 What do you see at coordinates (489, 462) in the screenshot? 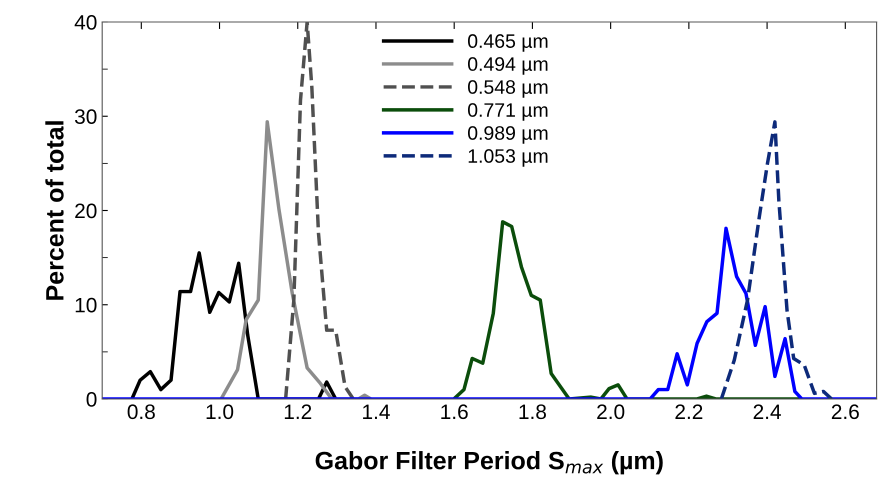
I see `x-axis-title: Gabor Filter Period S$_{max}$ (µm)` at bounding box center [489, 462].